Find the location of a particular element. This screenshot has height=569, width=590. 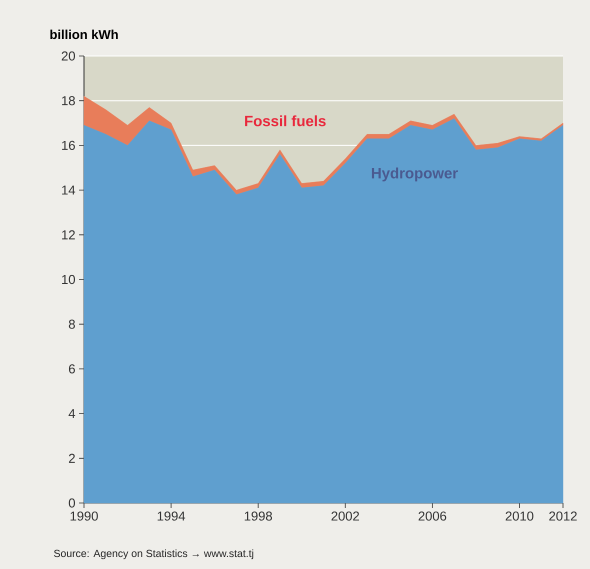

x-tick-label: 2002 is located at coordinates (346, 516).